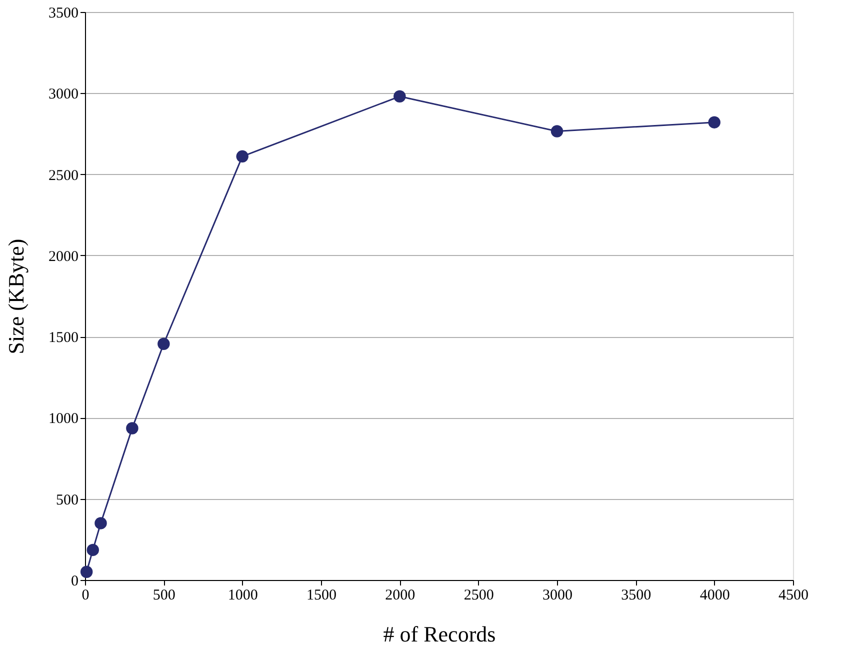 The image size is (841, 667). What do you see at coordinates (243, 596) in the screenshot?
I see `x-tick-label: 1000` at bounding box center [243, 596].